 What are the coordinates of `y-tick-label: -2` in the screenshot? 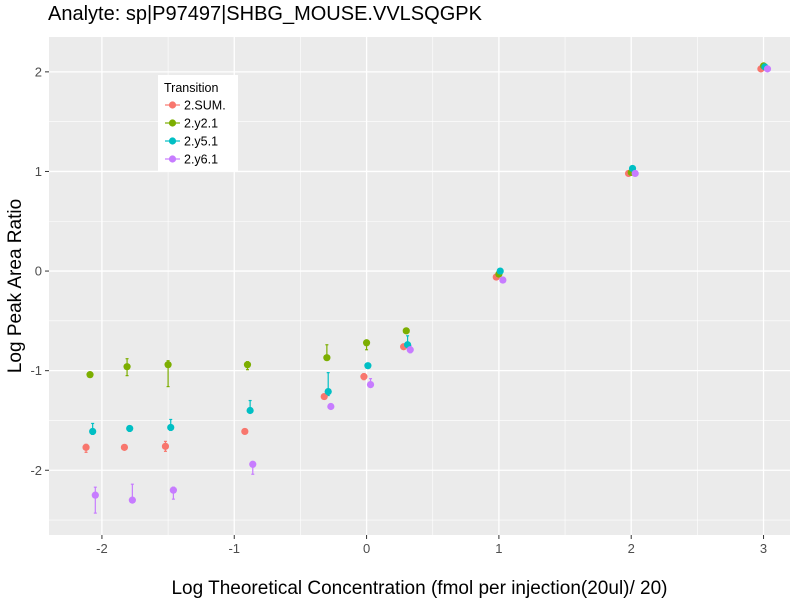 It's located at (36, 470).